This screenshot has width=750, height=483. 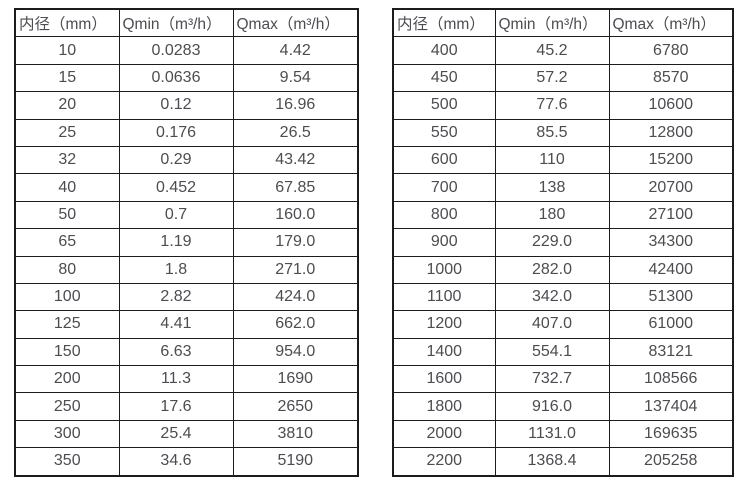 I want to click on table-cell: 179.0, so click(x=295, y=242).